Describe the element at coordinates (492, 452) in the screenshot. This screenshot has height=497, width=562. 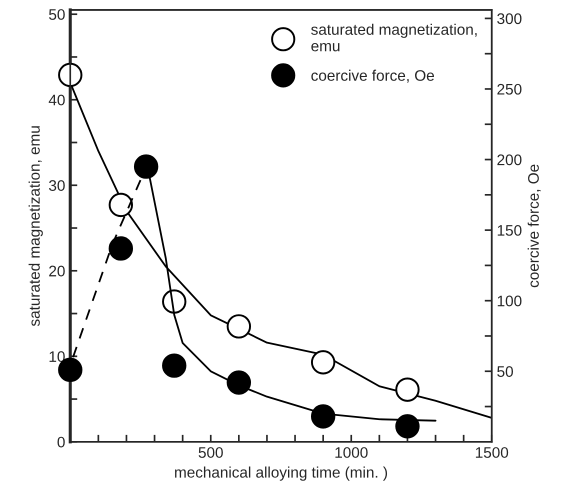
I see `x-tick-label: 1500` at that location.